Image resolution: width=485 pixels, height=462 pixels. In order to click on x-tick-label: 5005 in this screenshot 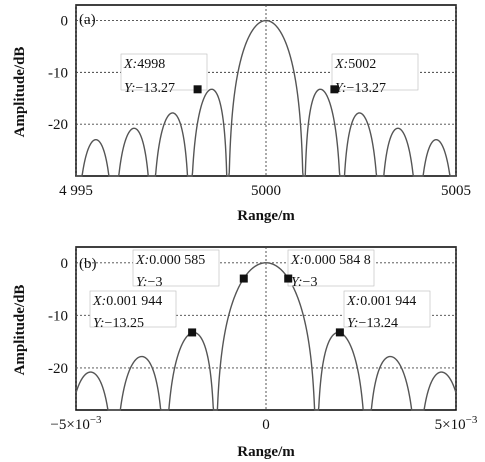, I will do `click(456, 191)`.